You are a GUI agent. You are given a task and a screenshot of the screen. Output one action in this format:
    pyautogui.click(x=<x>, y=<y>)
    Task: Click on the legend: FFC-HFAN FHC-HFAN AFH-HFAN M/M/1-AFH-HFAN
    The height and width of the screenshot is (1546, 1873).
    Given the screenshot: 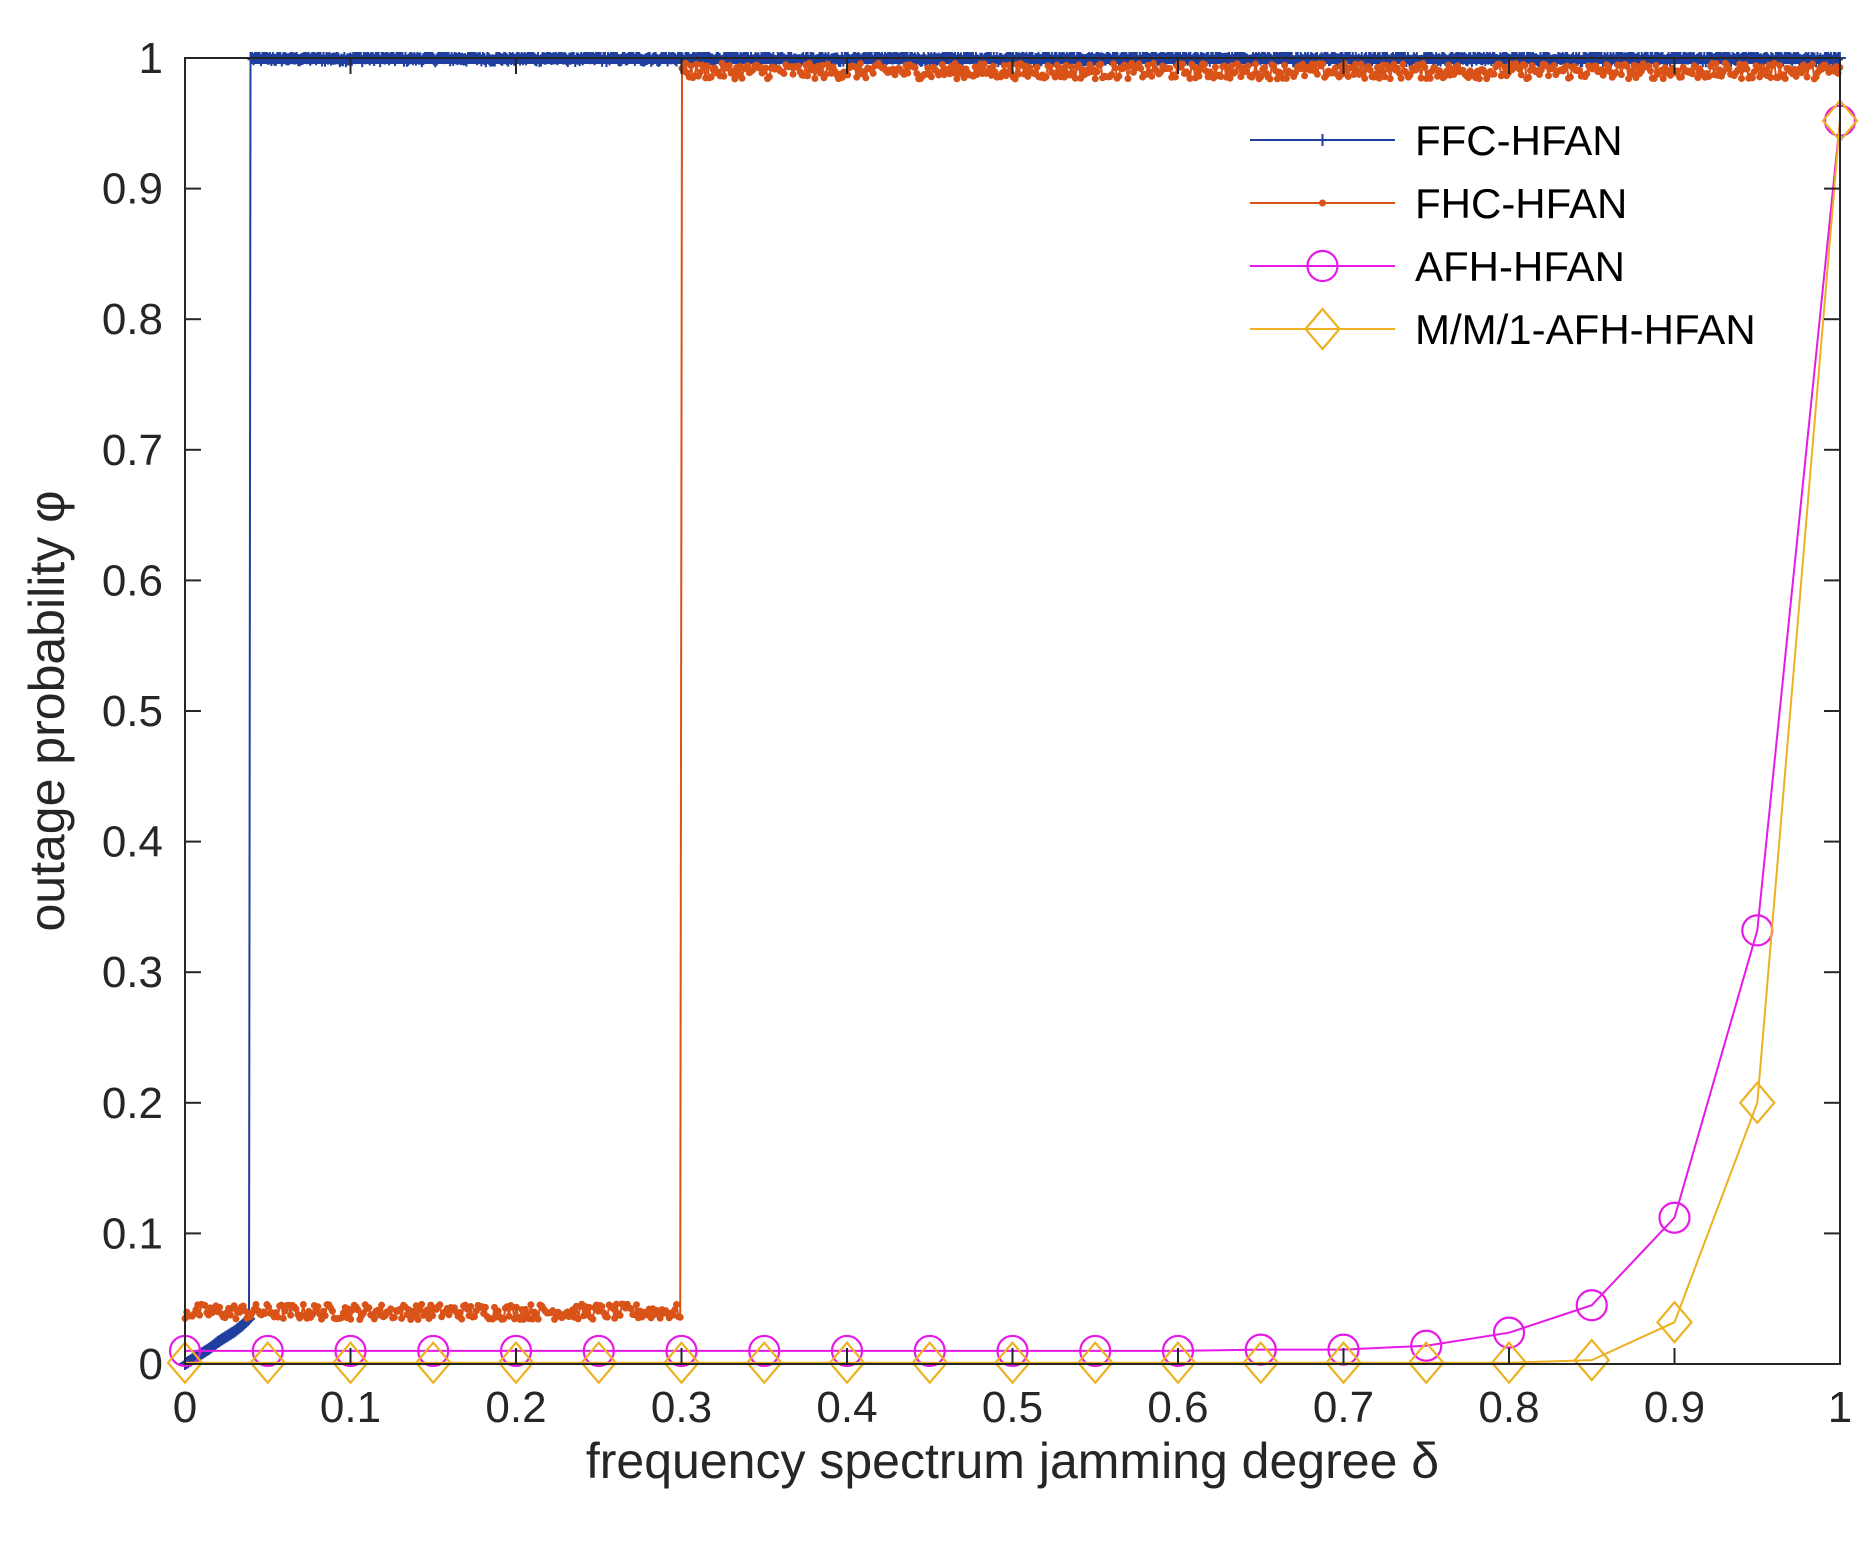 What is the action you would take?
    pyautogui.click(x=1503, y=235)
    